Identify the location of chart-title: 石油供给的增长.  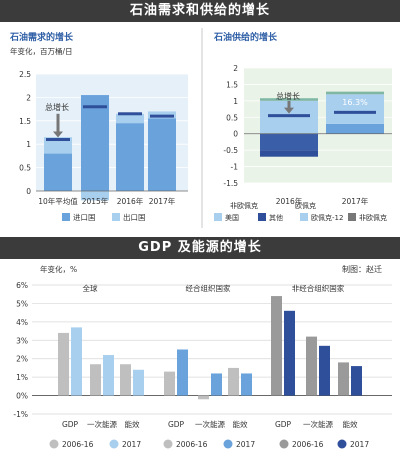
(245, 37).